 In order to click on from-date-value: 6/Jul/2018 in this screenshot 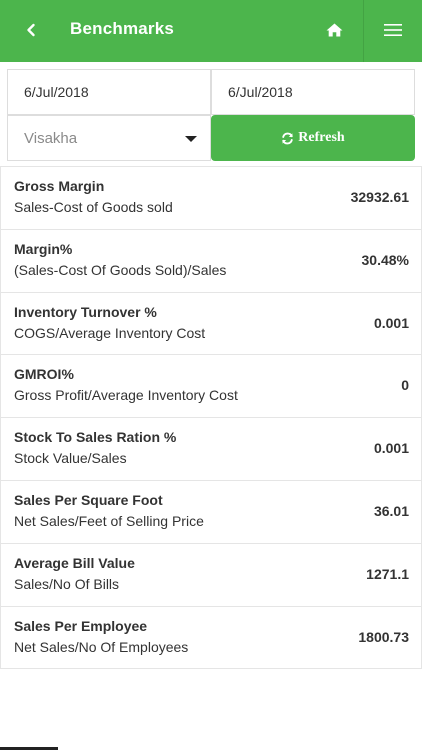, I will do `click(56, 92)`.